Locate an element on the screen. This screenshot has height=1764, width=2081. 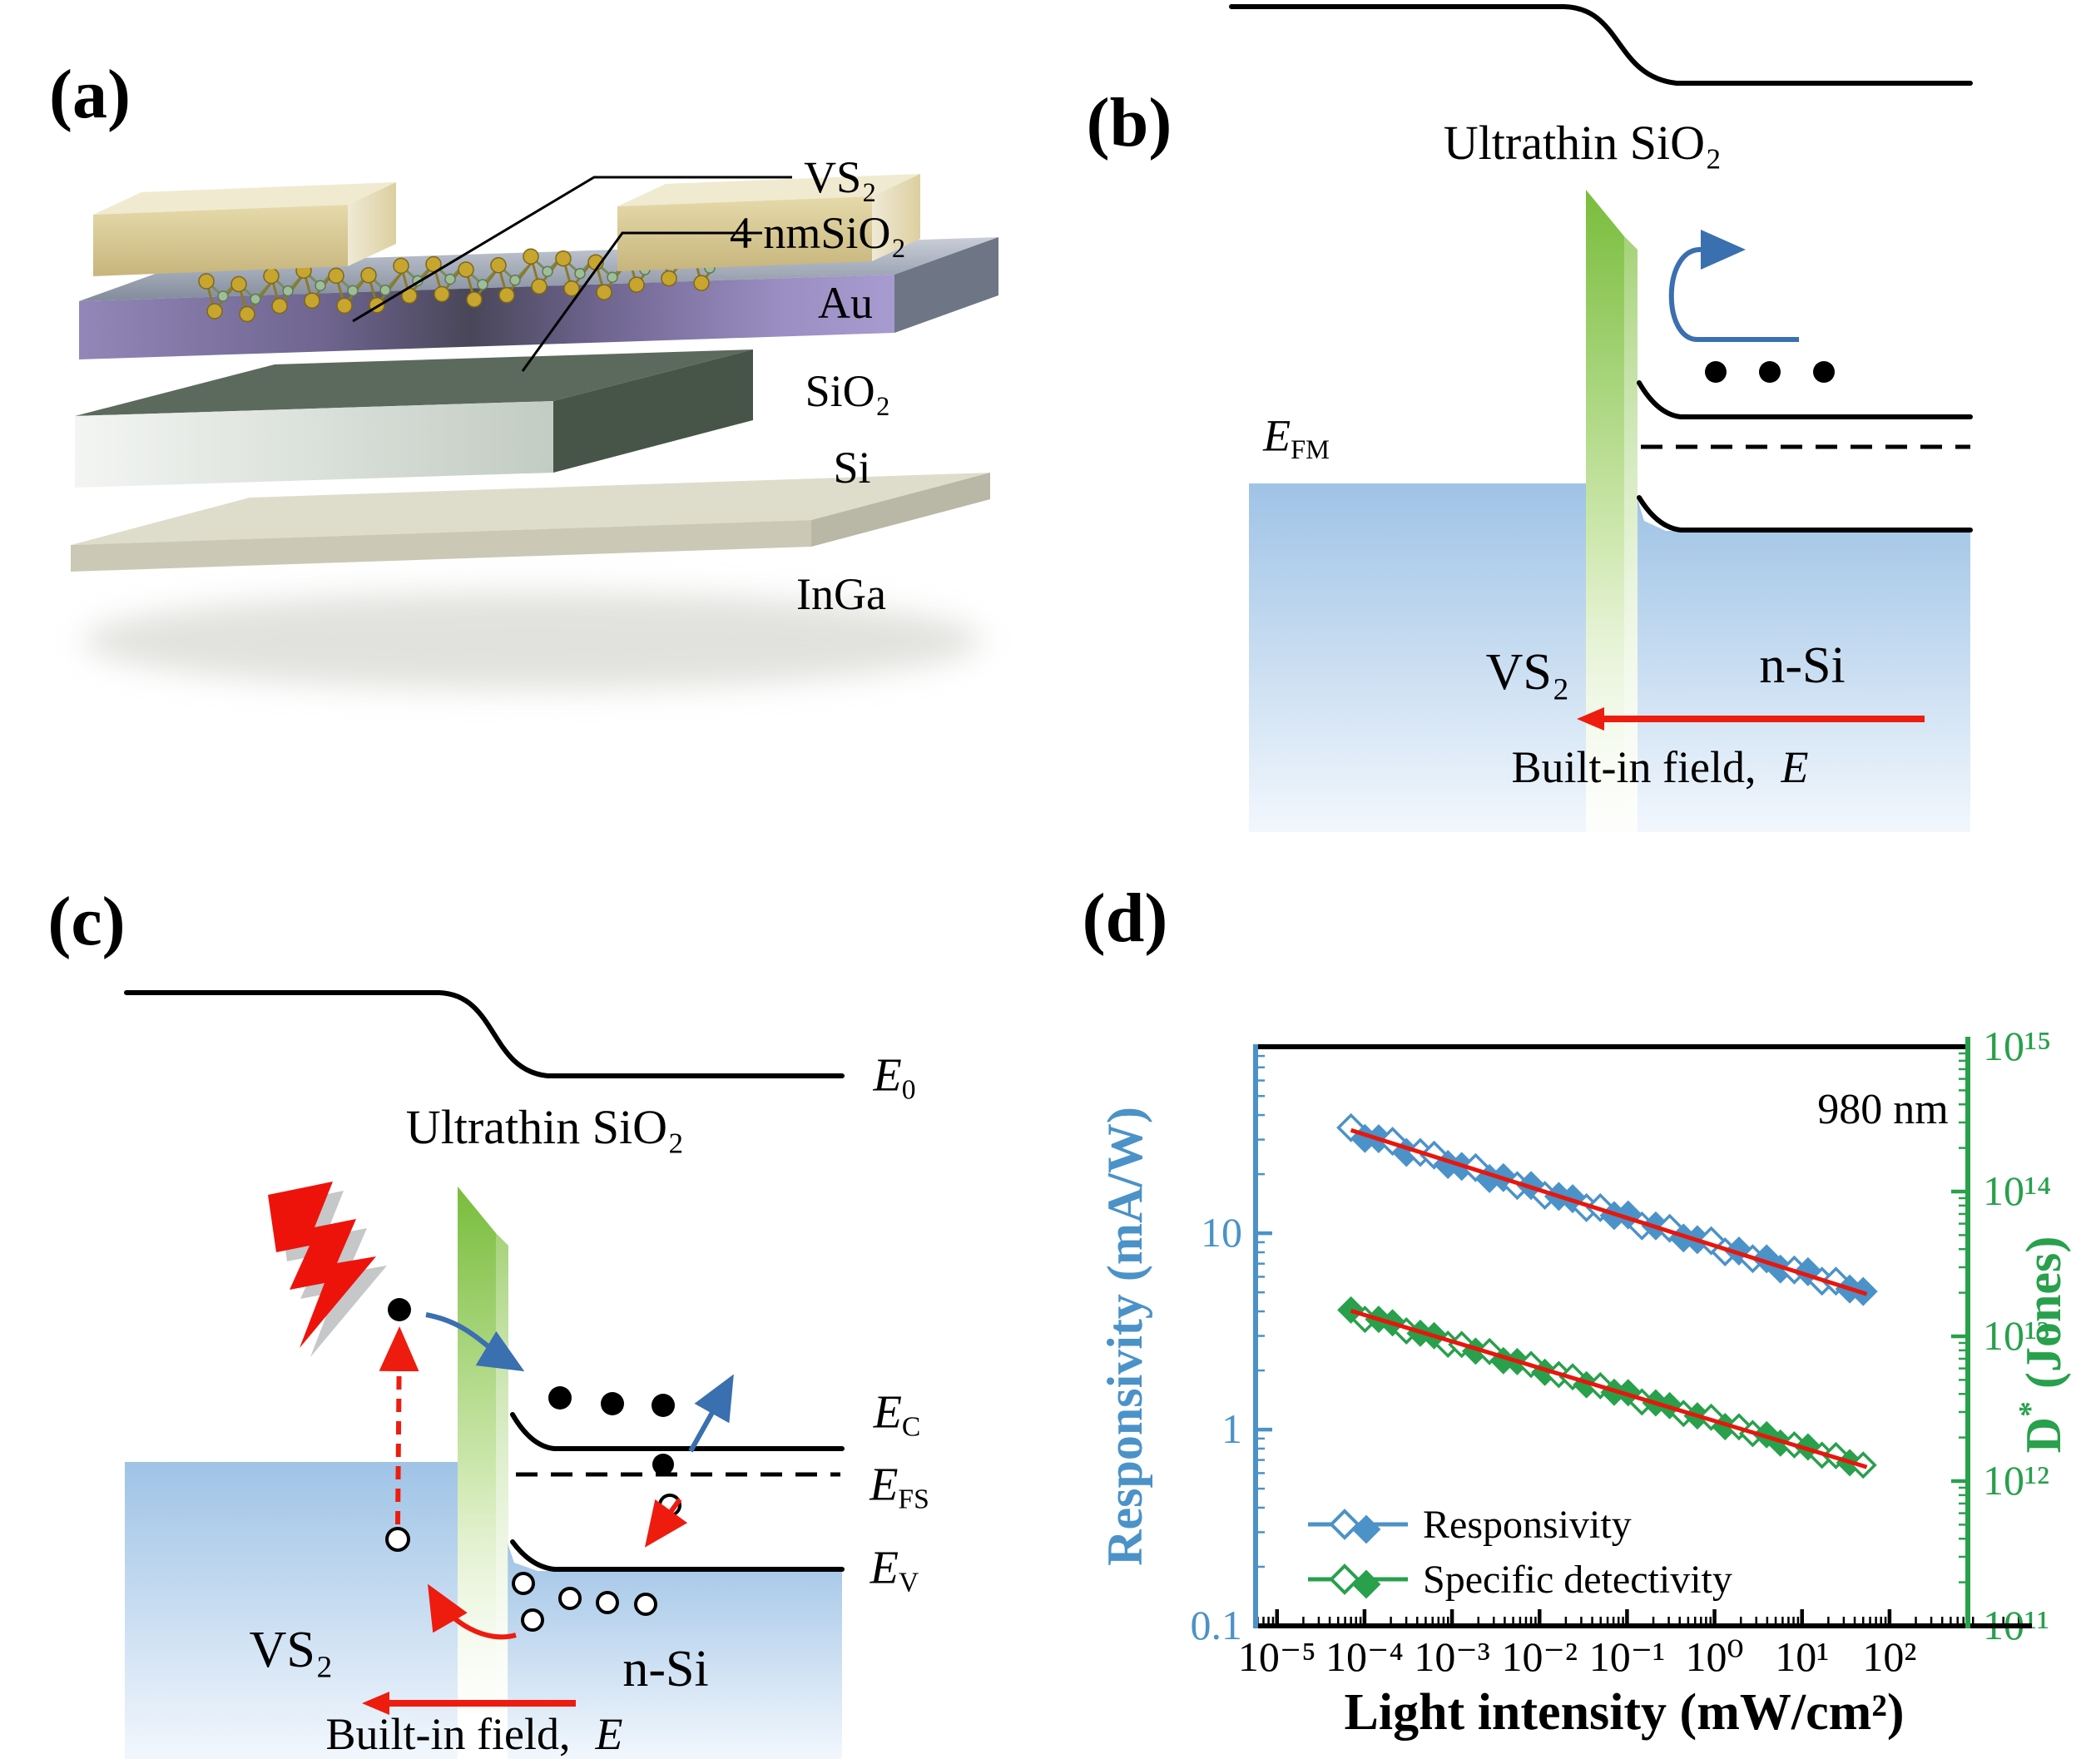
inga-side-face is located at coordinates (901, 510).